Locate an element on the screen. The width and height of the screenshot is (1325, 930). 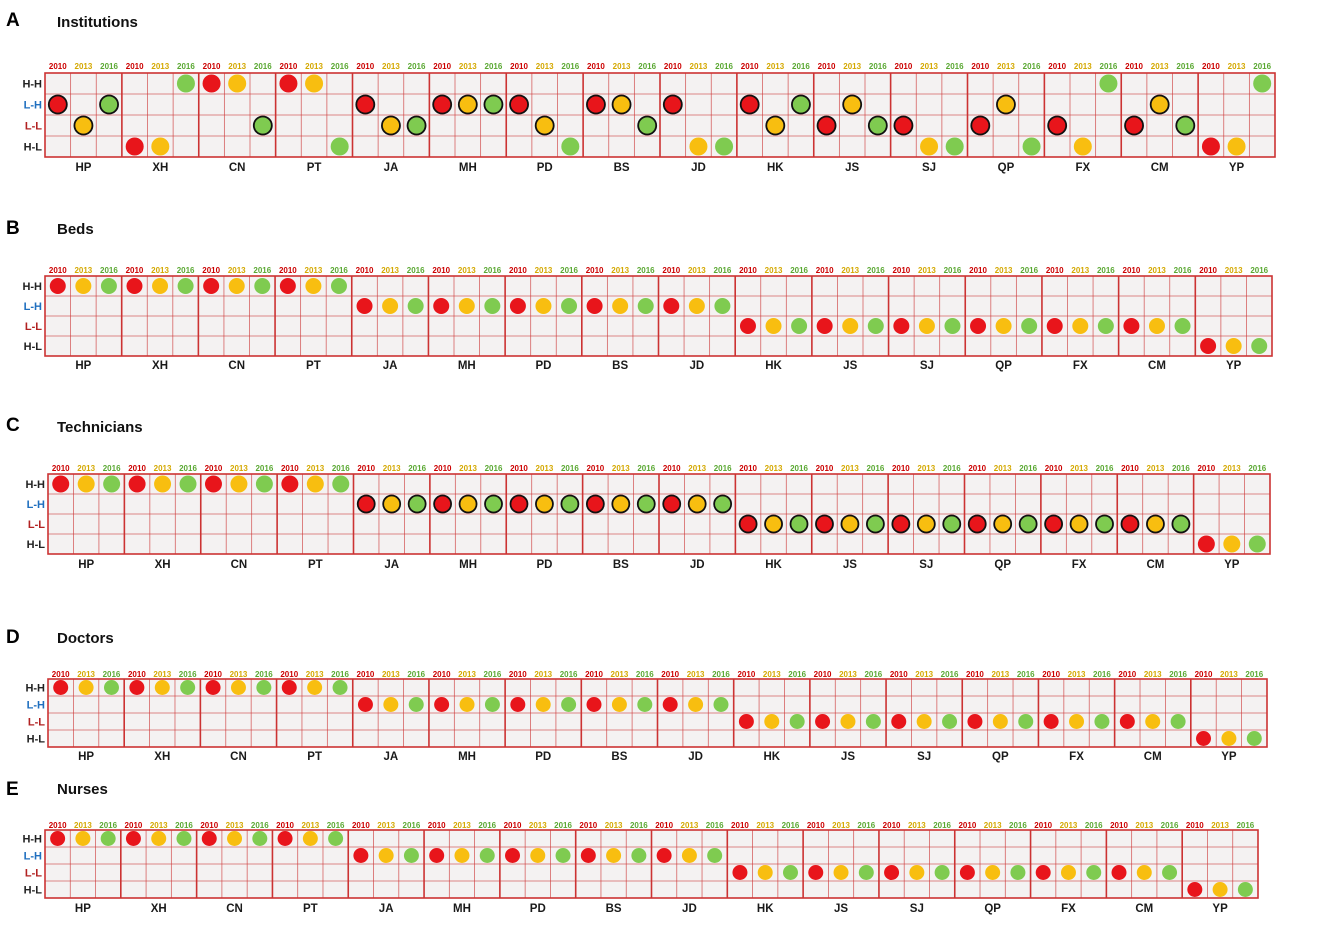
district-label: JS is located at coordinates (852, 168).